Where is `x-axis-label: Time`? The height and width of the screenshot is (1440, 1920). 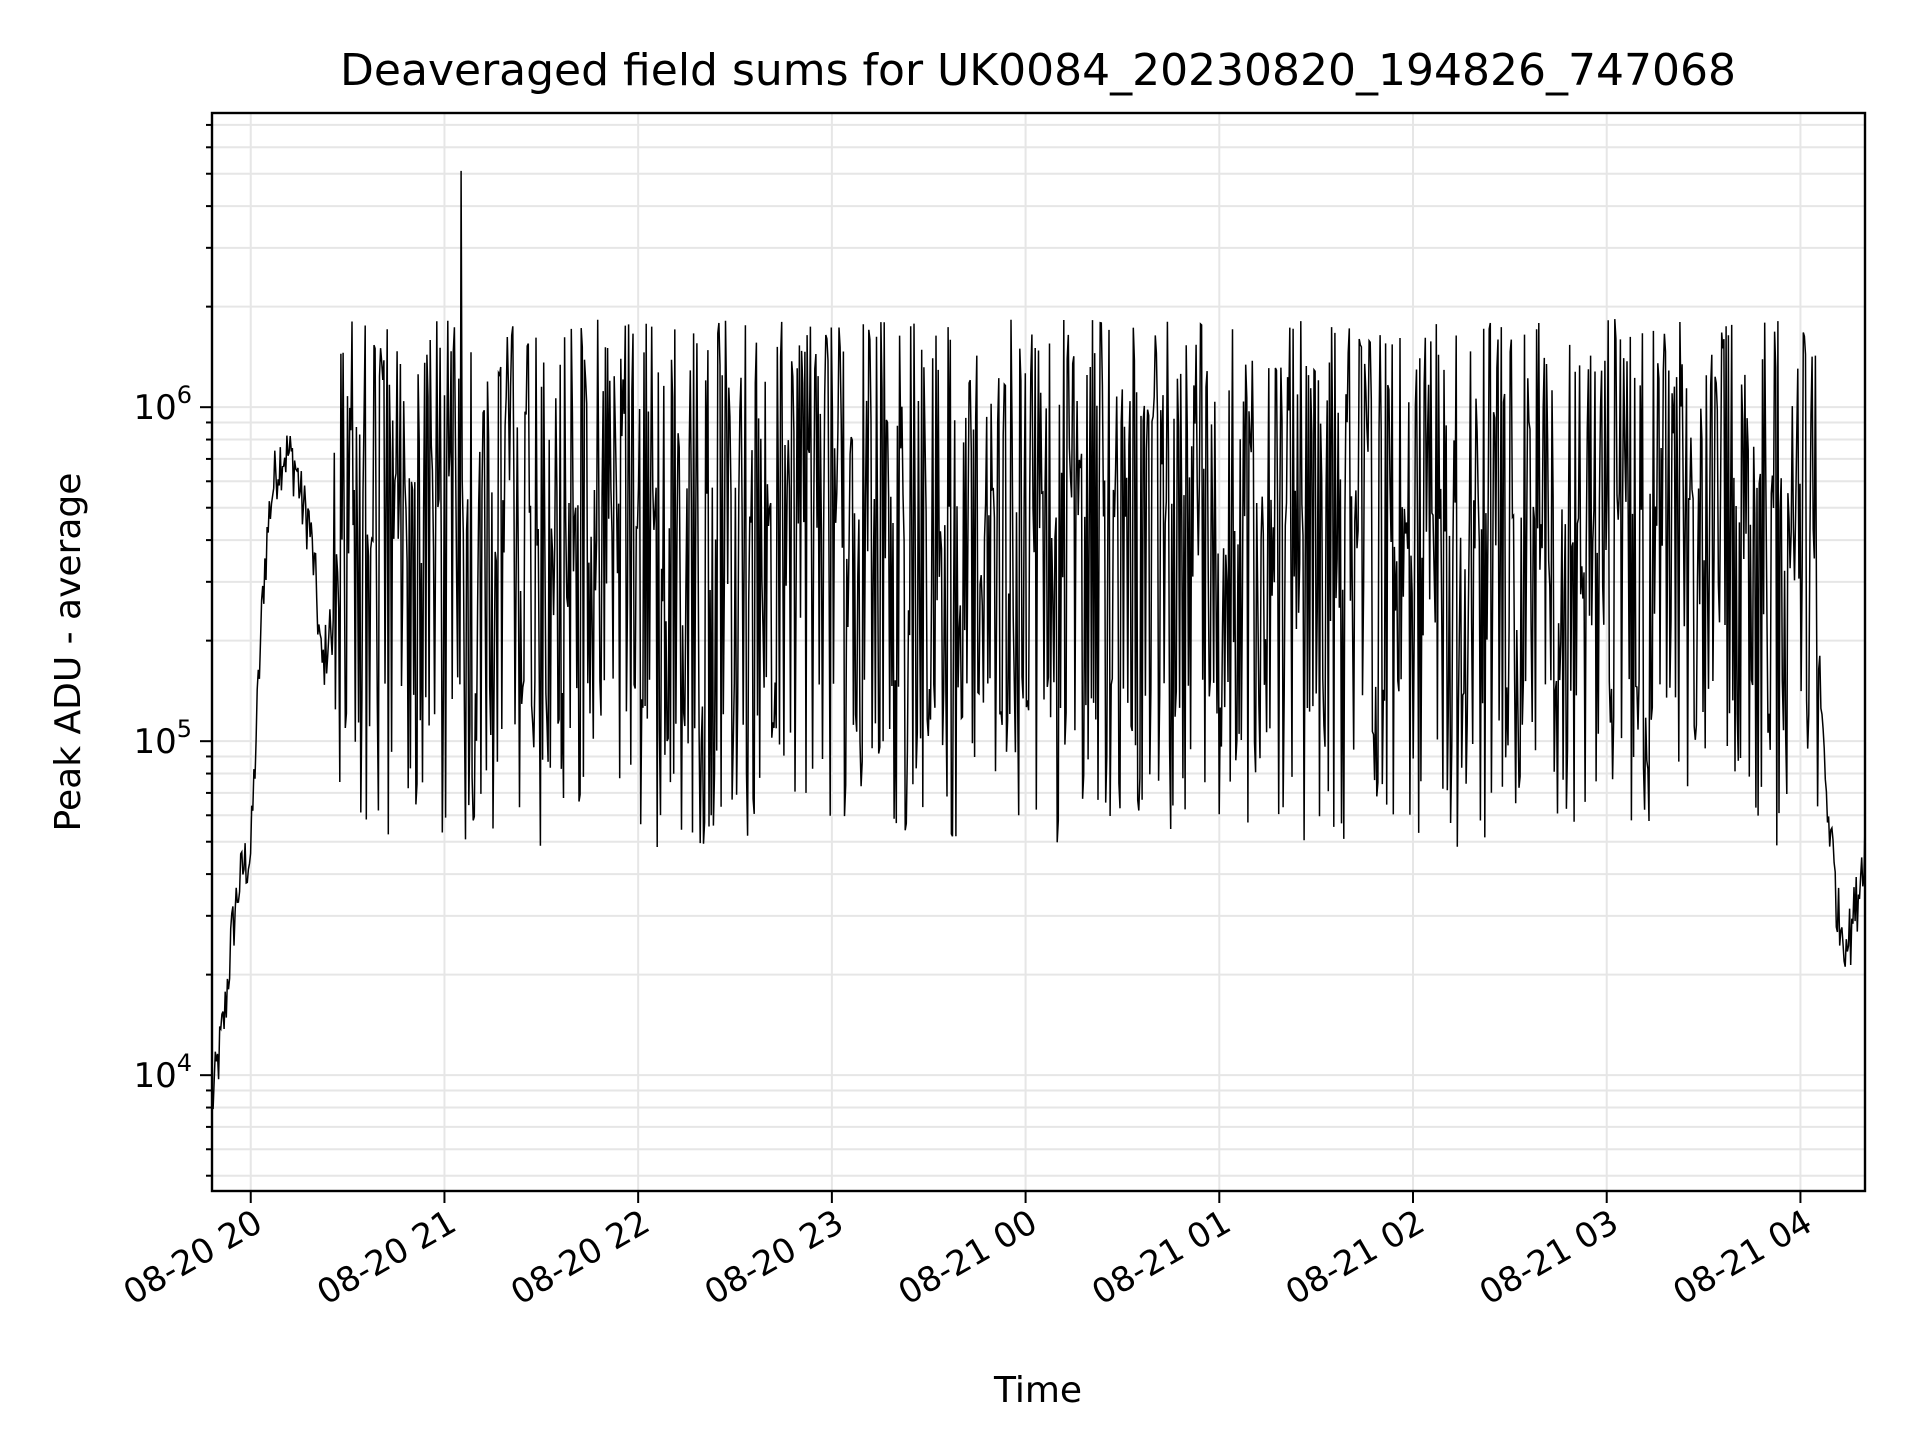 x-axis-label: Time is located at coordinates (1037, 1390).